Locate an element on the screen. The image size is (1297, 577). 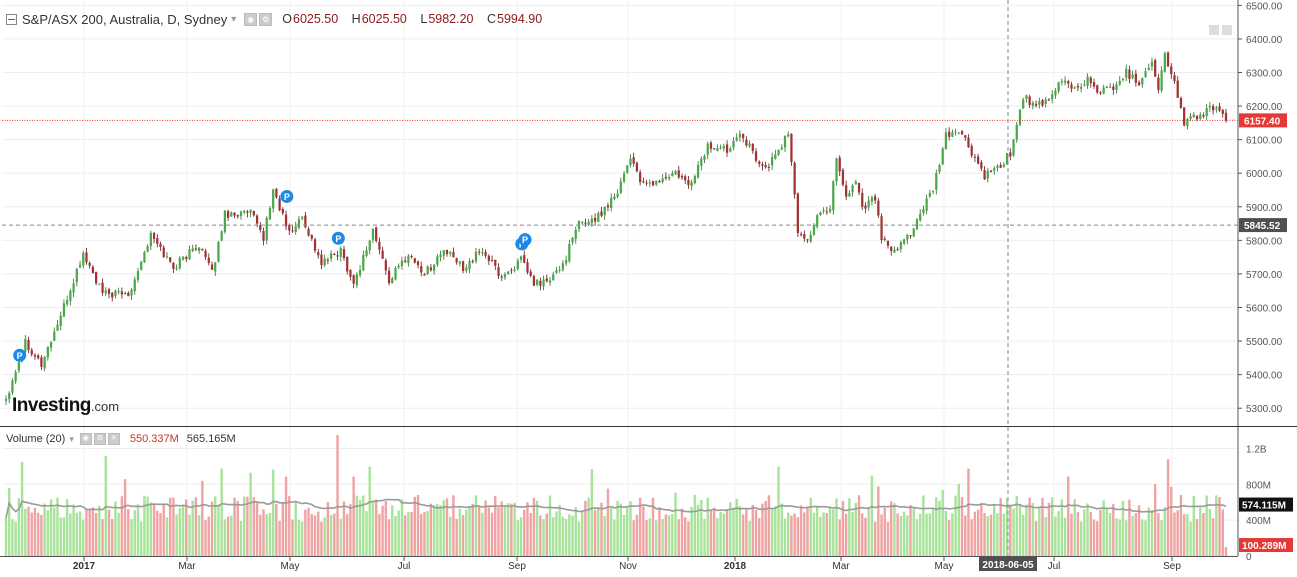
price-tick-label: 5500.00 is located at coordinates (1264, 342).